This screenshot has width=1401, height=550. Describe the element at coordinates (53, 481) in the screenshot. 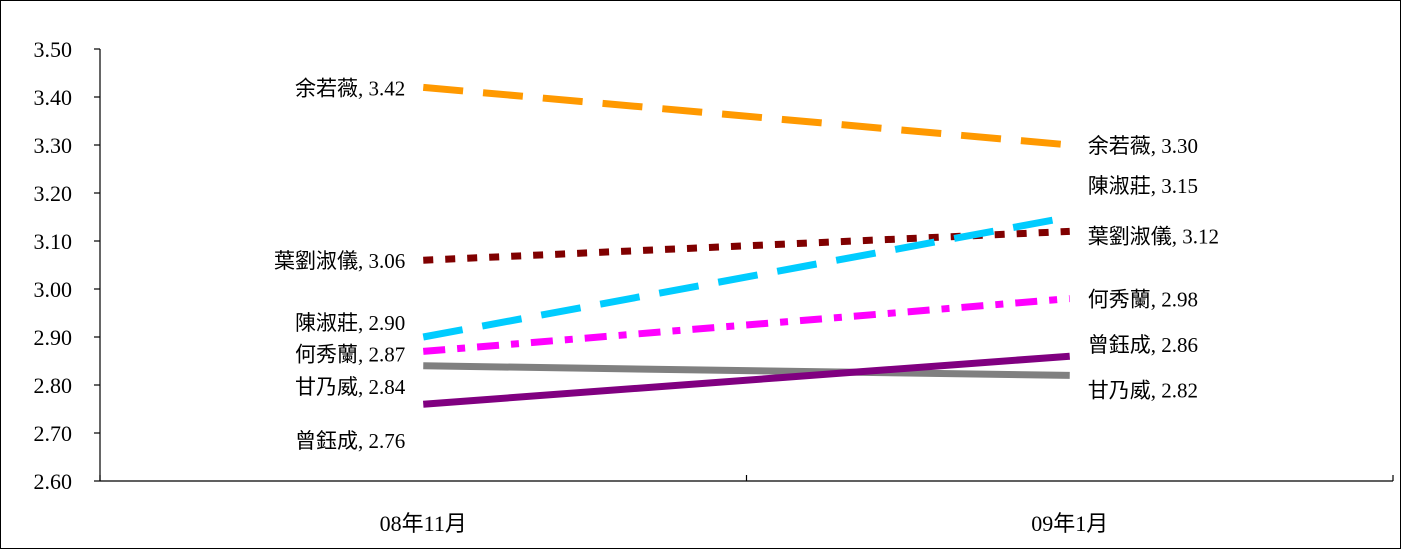

I see `y-tick-label: 2.60` at that location.